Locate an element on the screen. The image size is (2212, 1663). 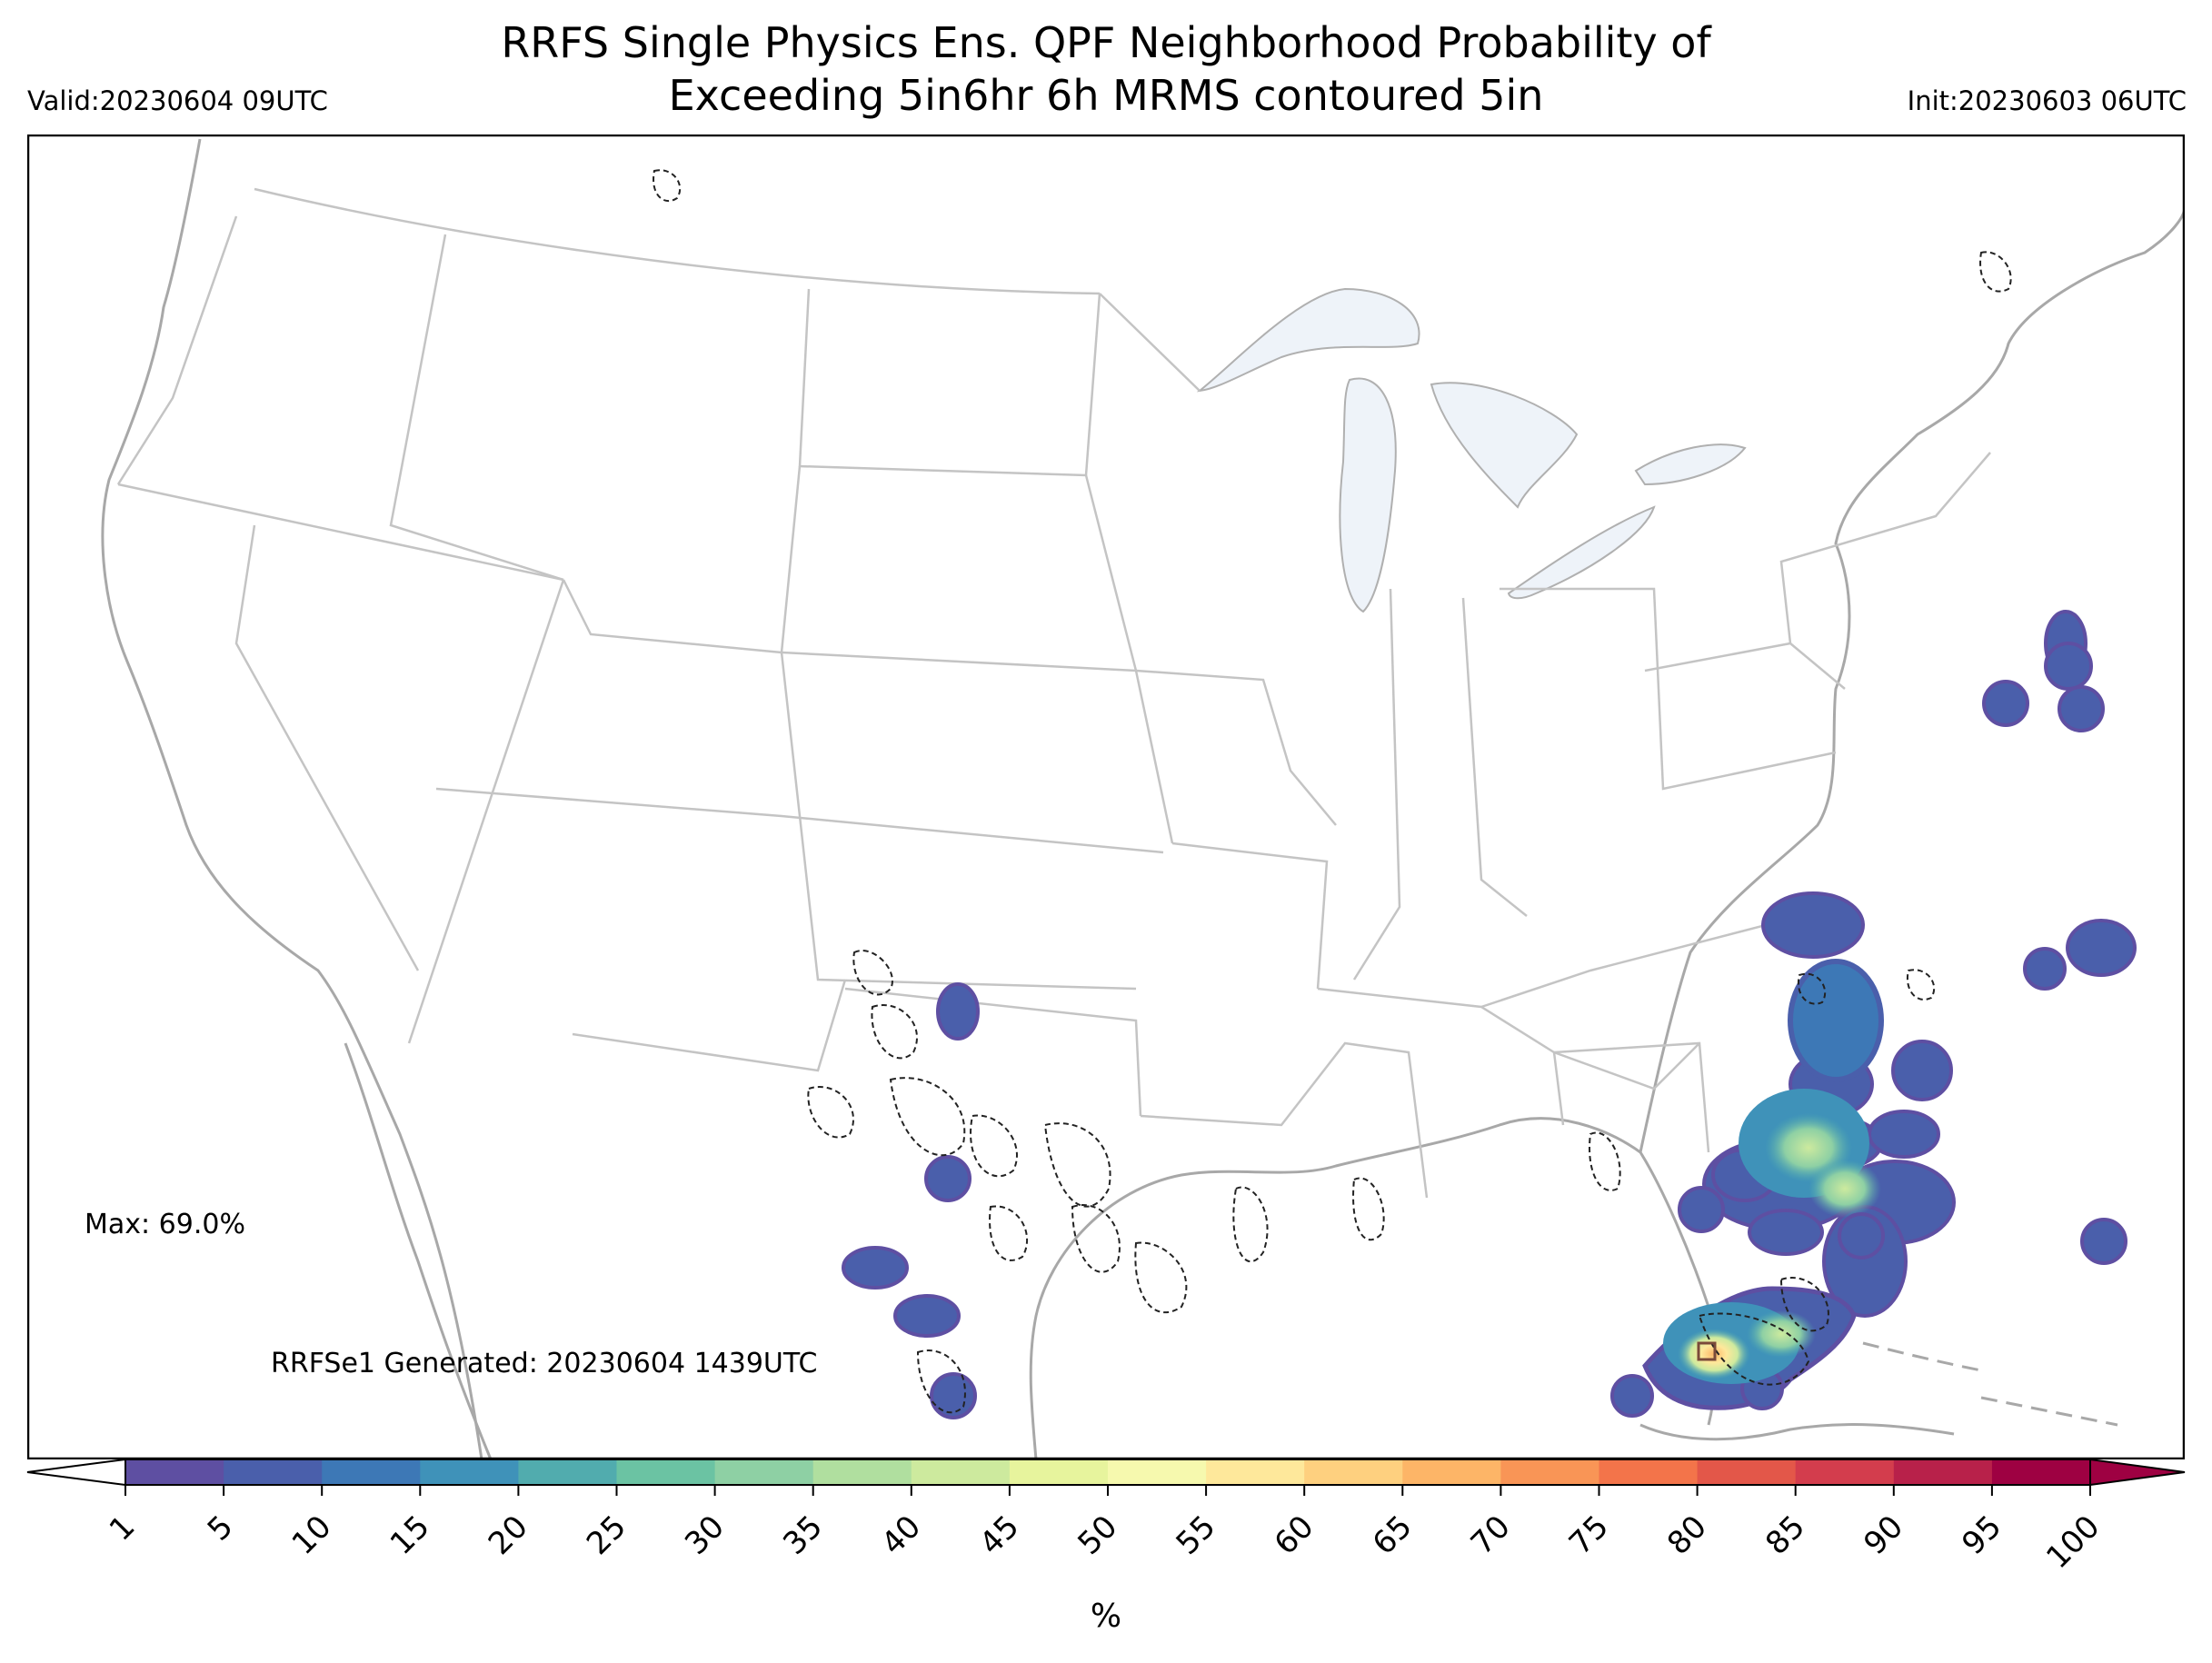
valid-time: Valid:20230604 09UTC is located at coordinates (177, 100).